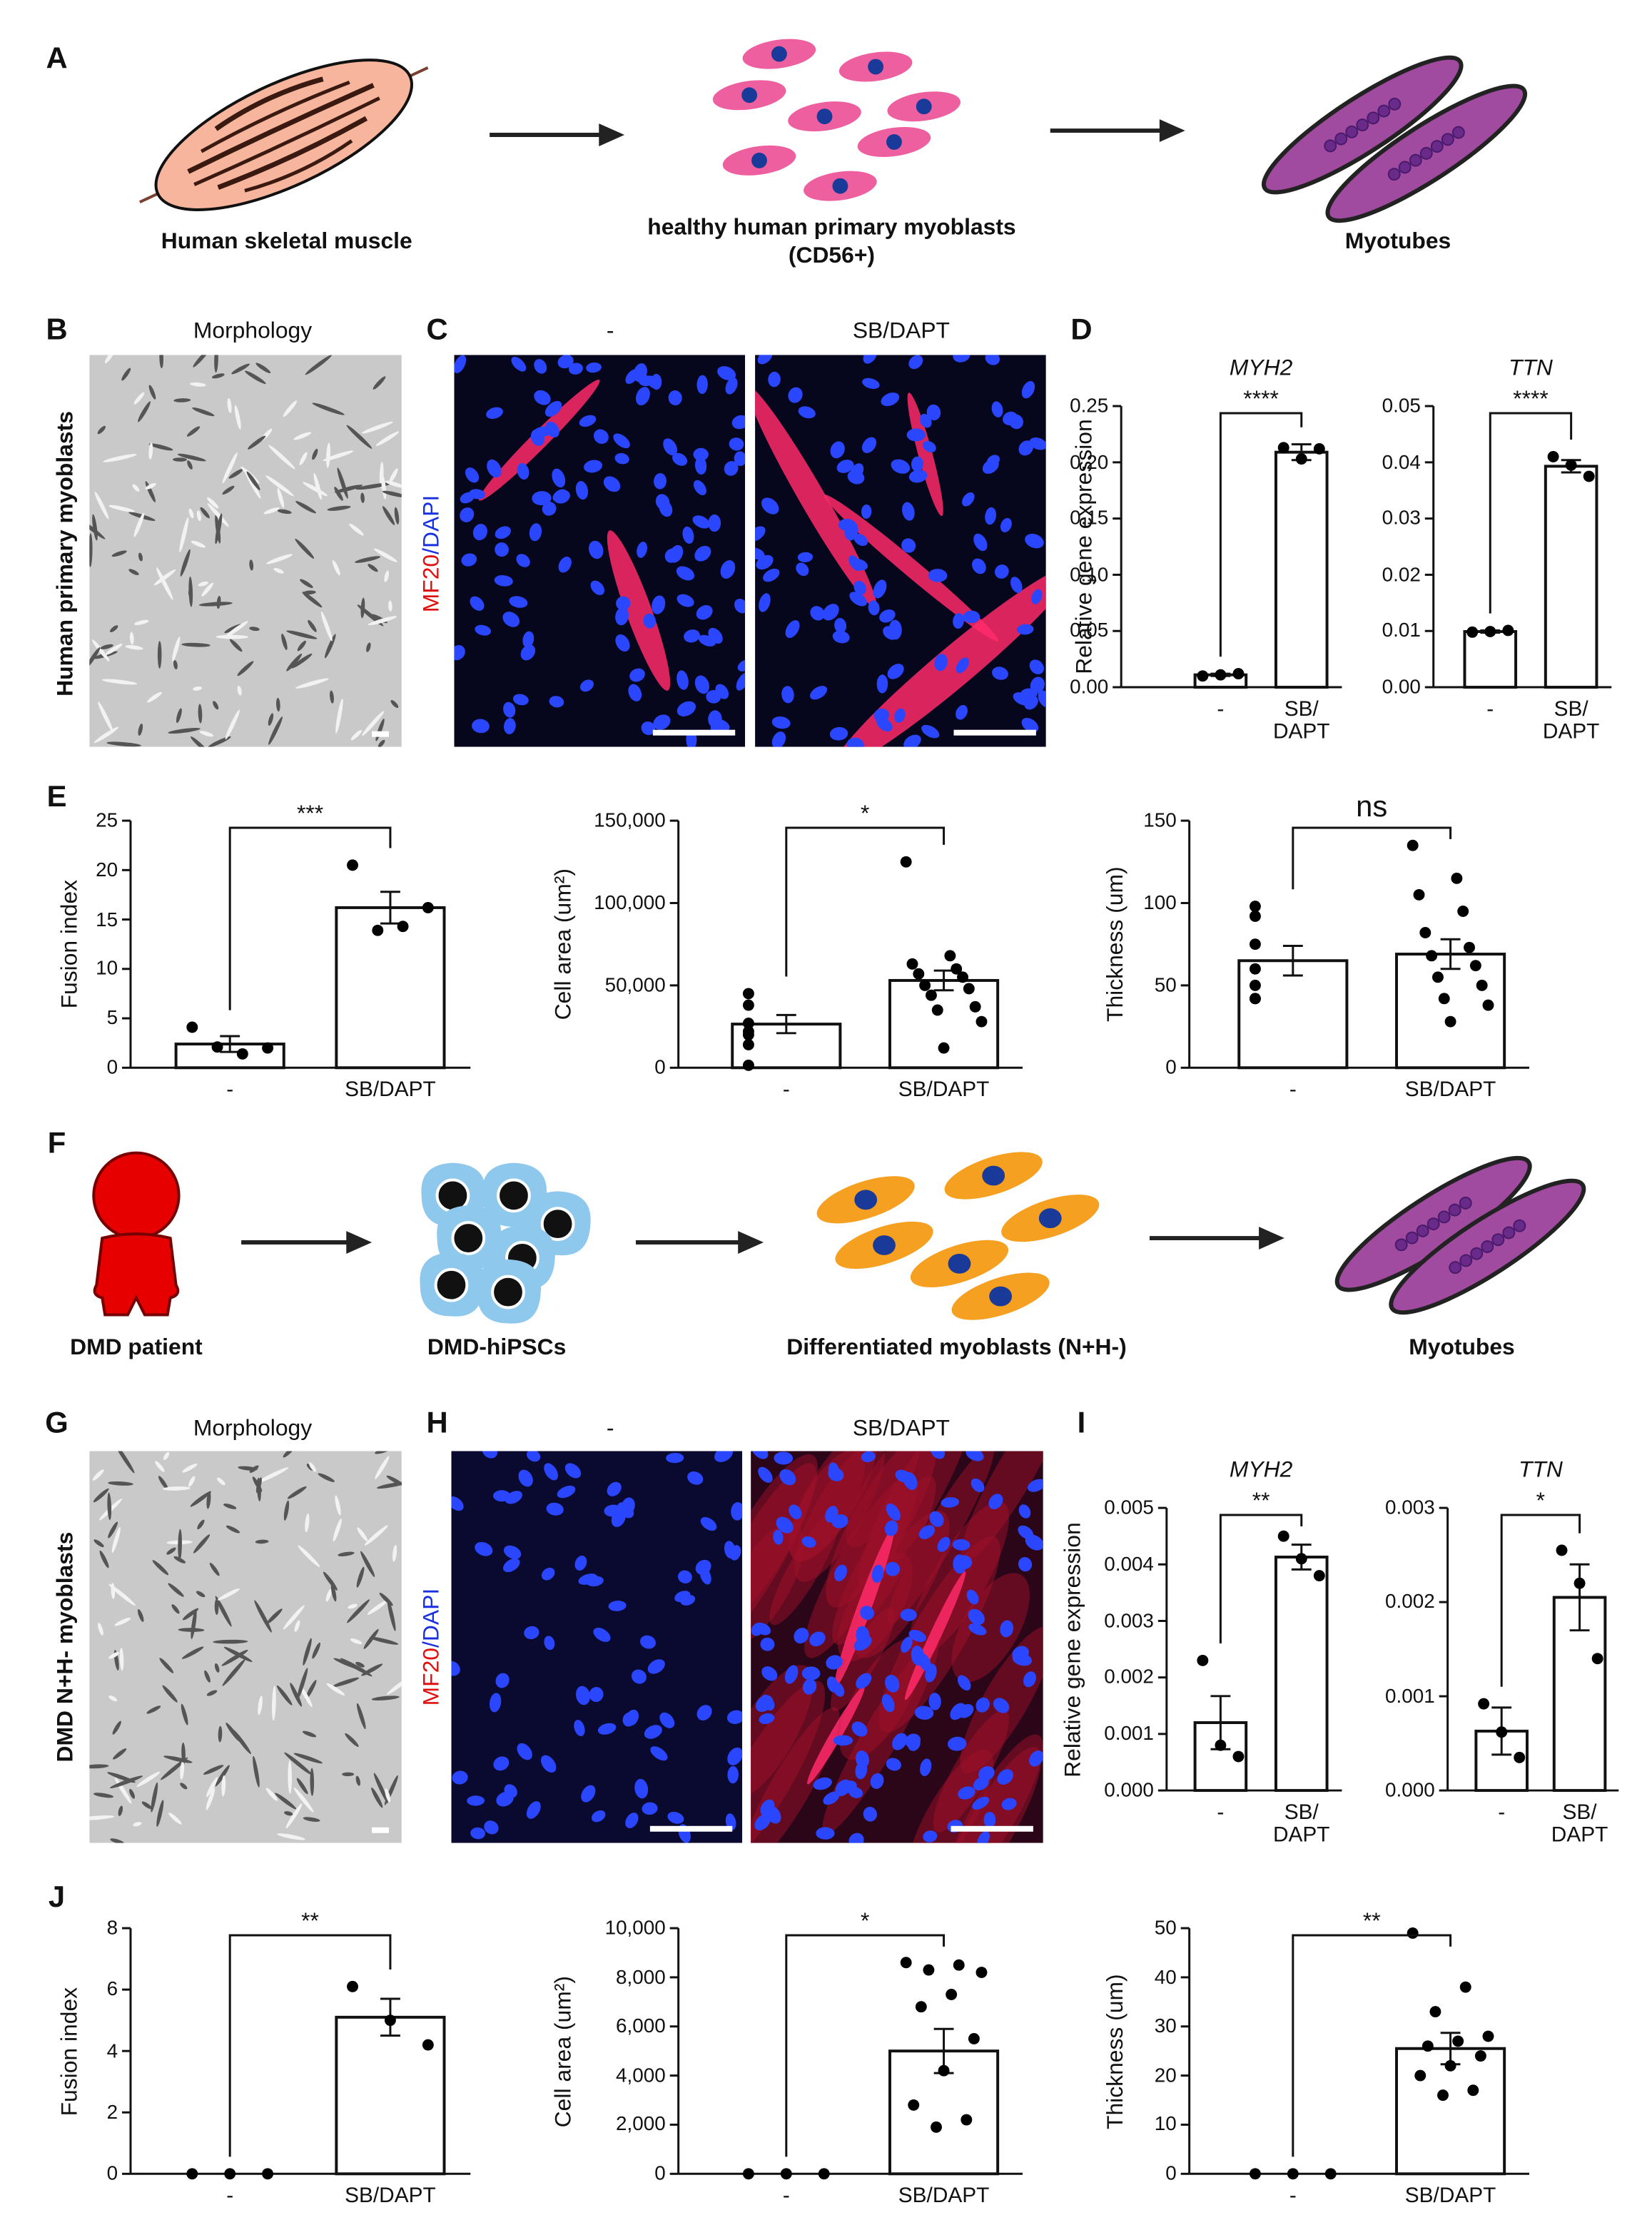 The image size is (1652, 2215). What do you see at coordinates (925, 454) in the screenshot?
I see `myotube-stain` at bounding box center [925, 454].